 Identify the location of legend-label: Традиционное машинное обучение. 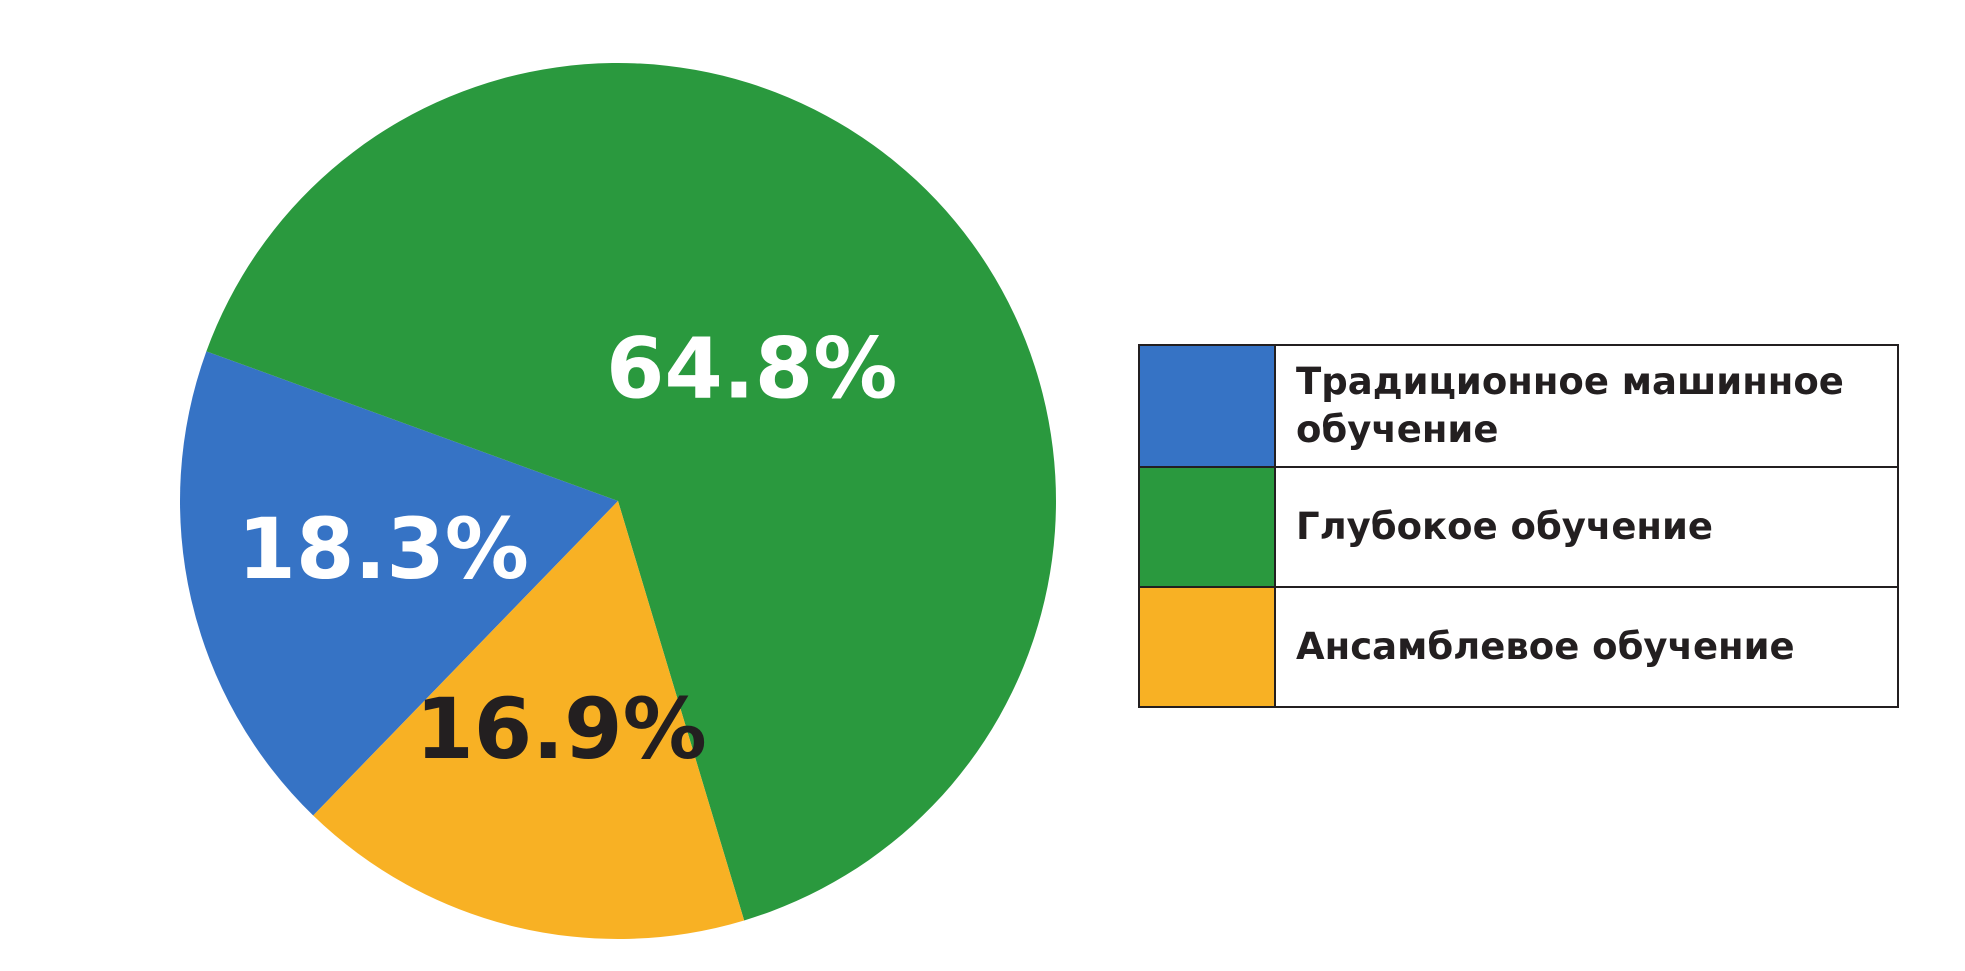
(1570, 405).